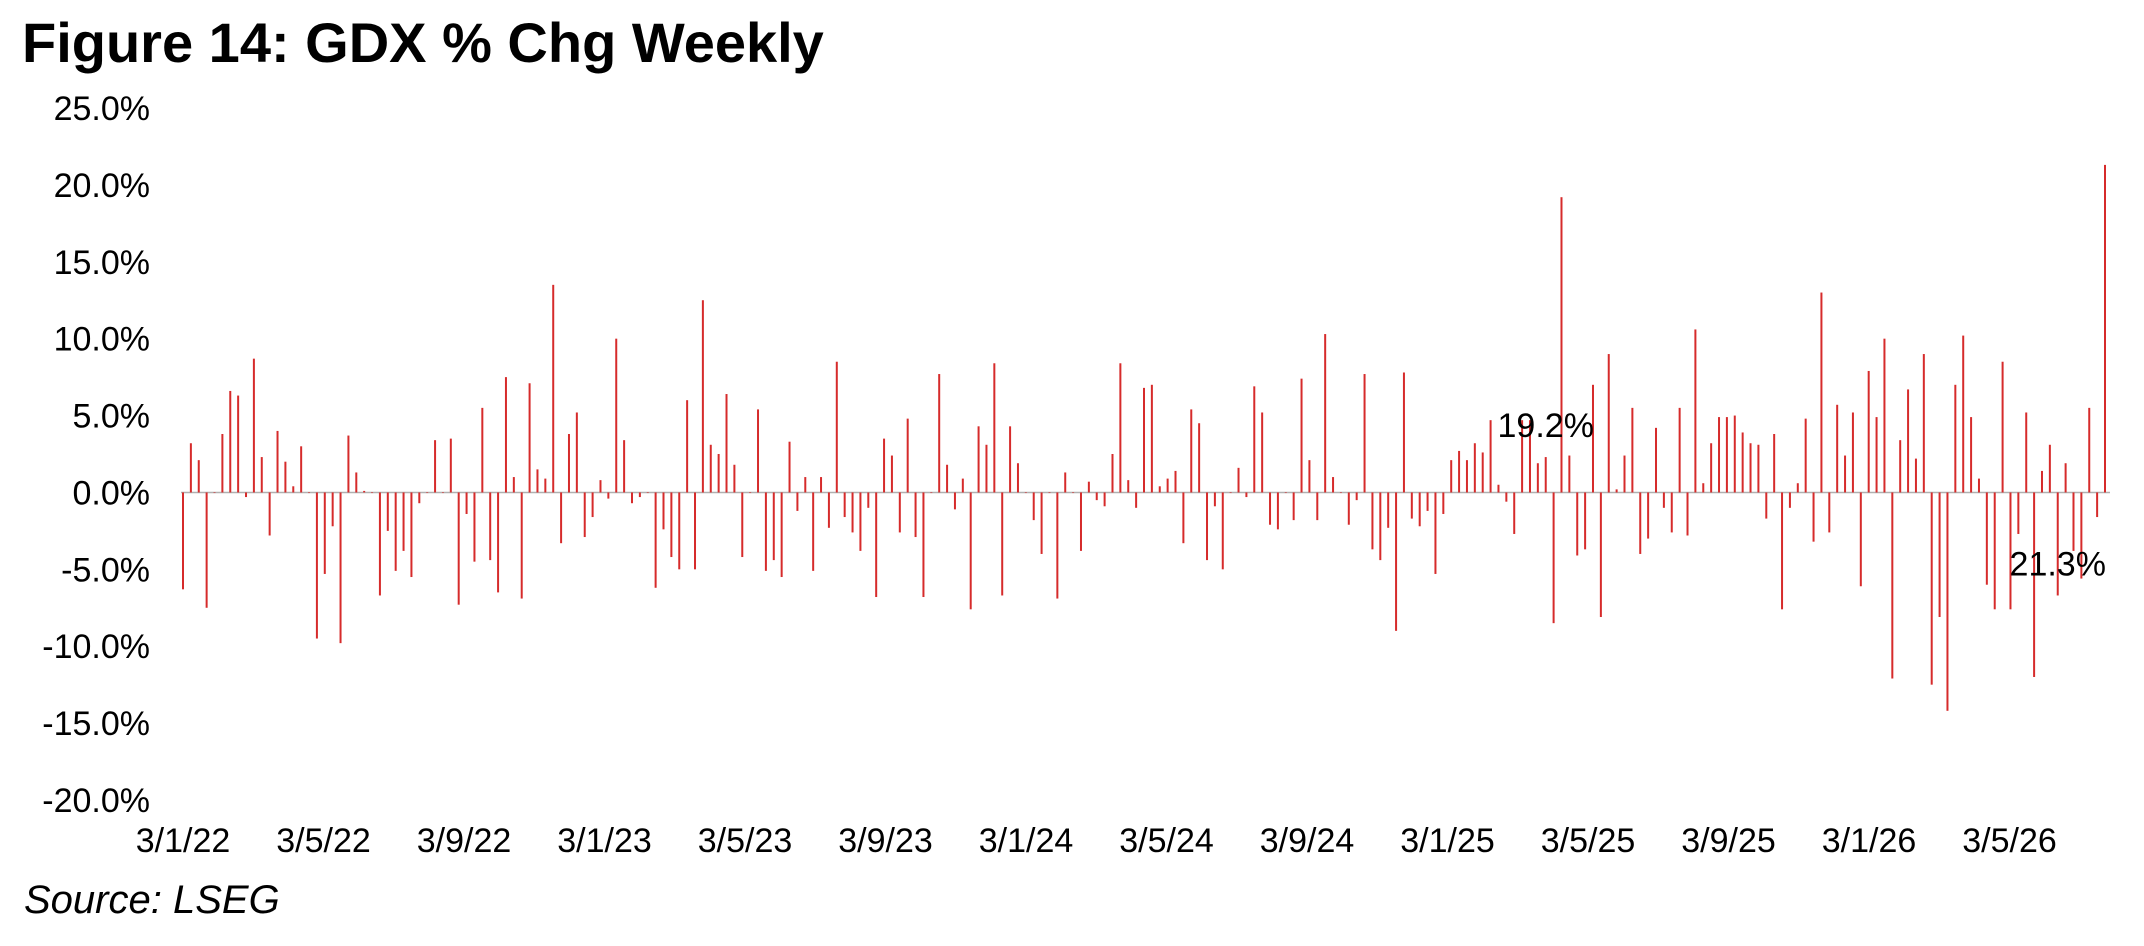 The image size is (2144, 946). What do you see at coordinates (885, 841) in the screenshot?
I see `x-tick-label: 3/9/23` at bounding box center [885, 841].